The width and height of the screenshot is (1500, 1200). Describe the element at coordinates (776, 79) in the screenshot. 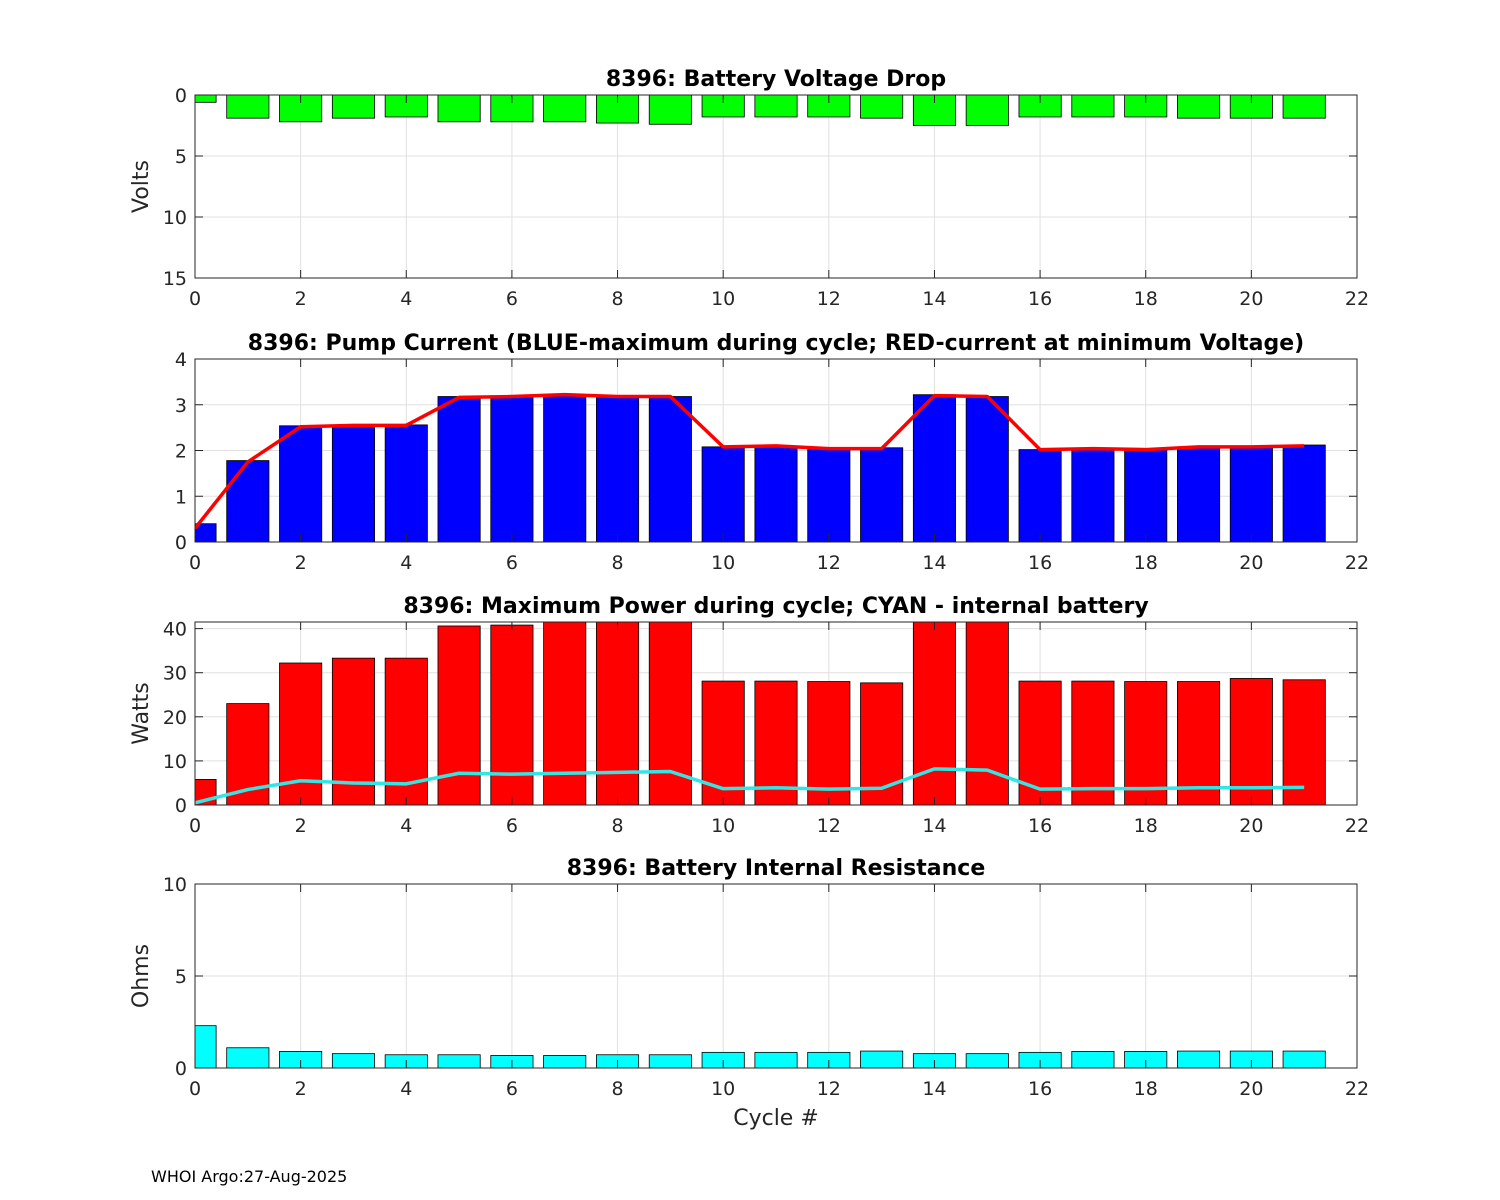

I see `chart-title: 8396: Battery Voltage Drop` at that location.